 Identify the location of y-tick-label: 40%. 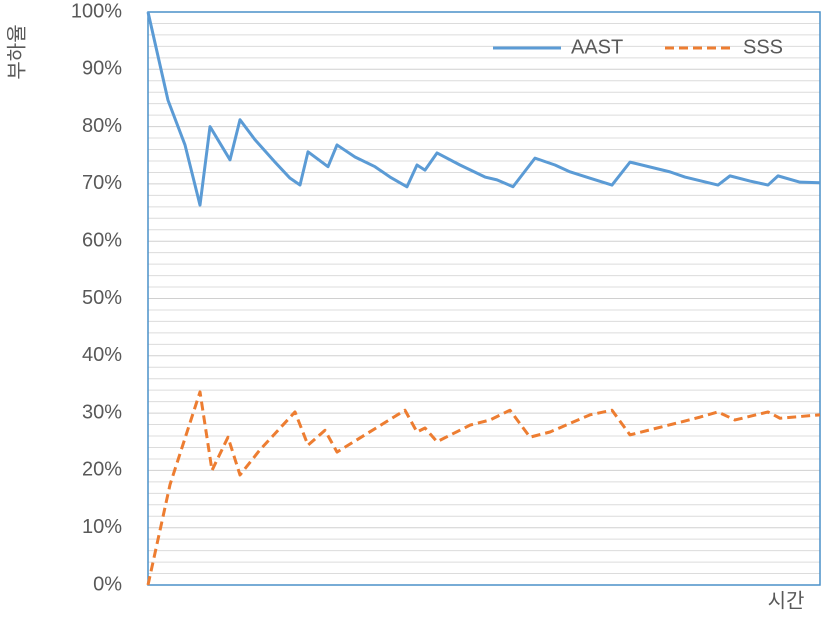
(102, 355).